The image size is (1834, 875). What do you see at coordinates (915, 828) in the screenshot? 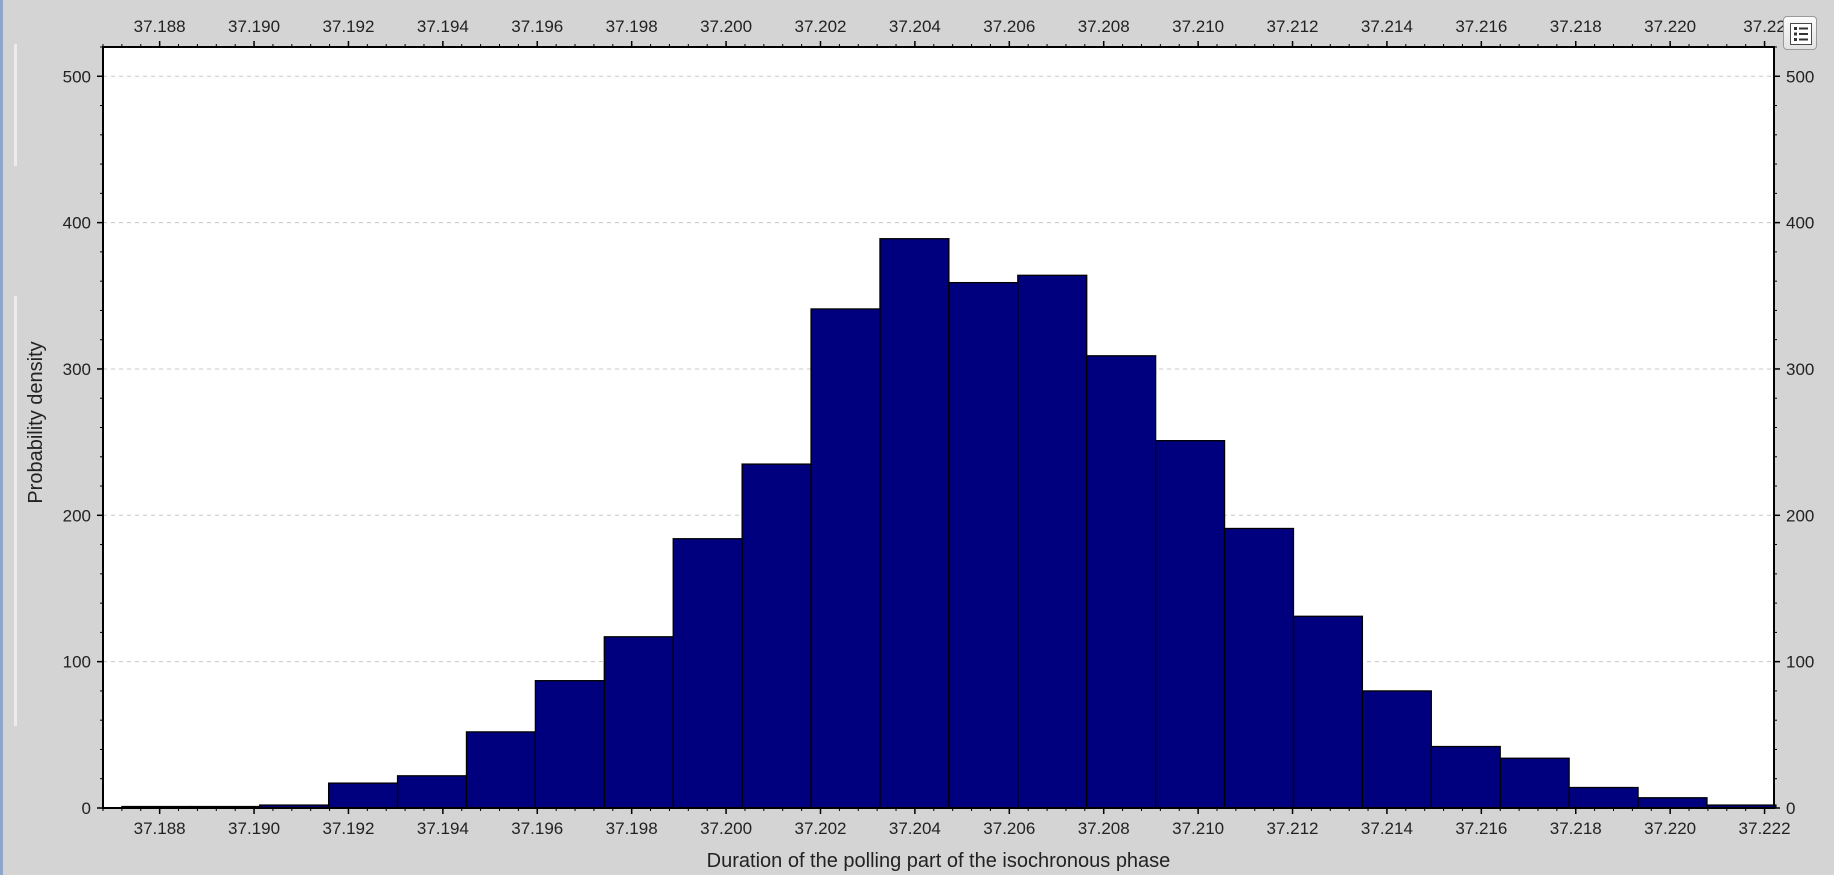
I see `x-tick-label: 37.204` at bounding box center [915, 828].